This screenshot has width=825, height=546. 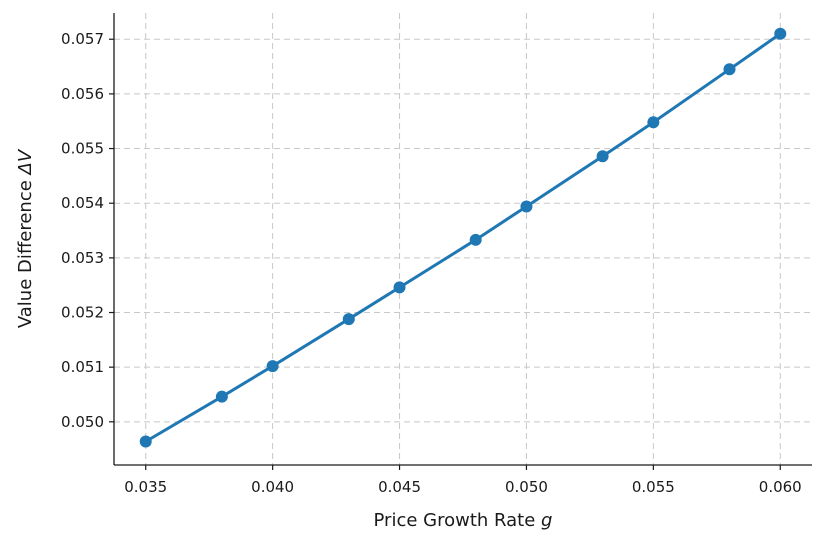 I want to click on x-tick-label: 0.050, so click(x=526, y=487).